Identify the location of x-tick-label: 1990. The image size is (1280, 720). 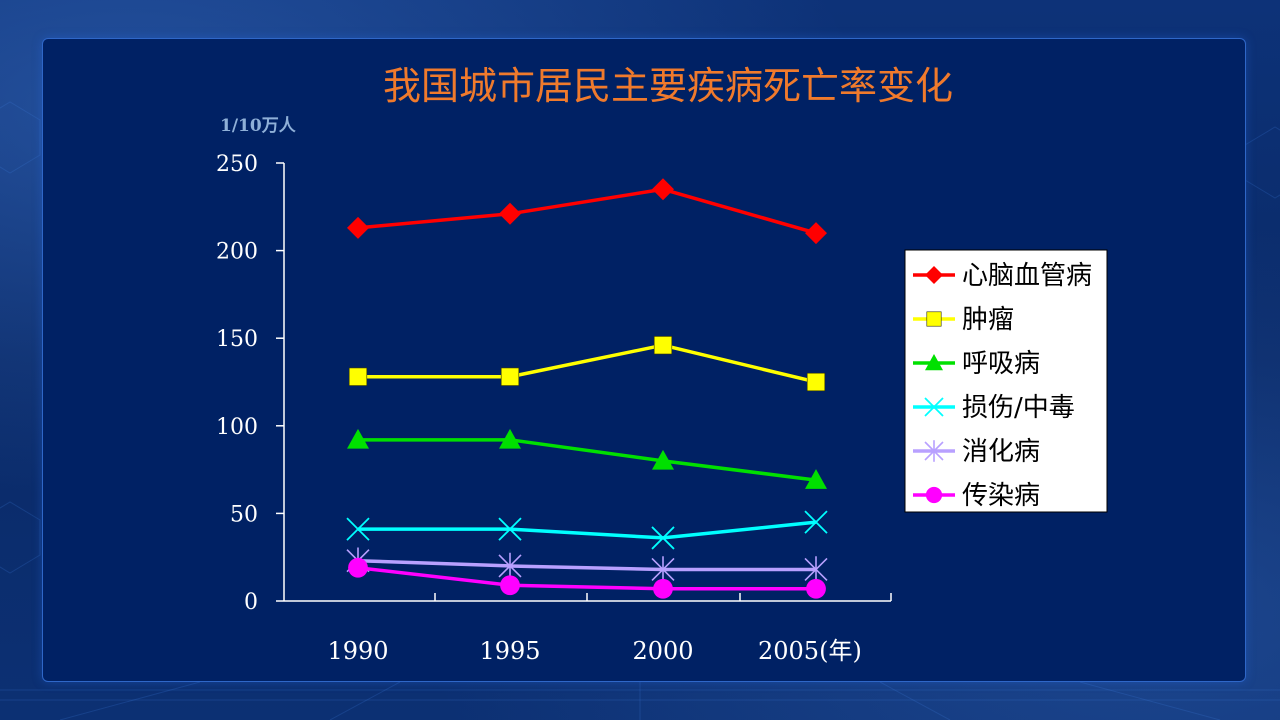
(357, 651).